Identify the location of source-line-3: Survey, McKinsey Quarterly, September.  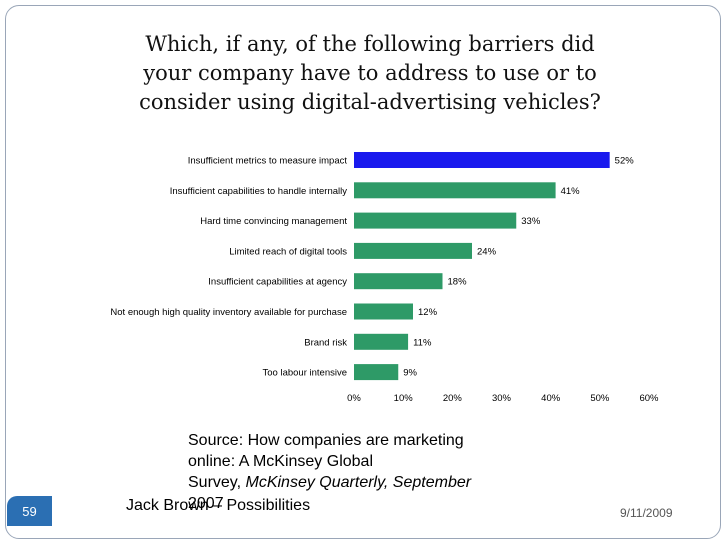
(358, 482).